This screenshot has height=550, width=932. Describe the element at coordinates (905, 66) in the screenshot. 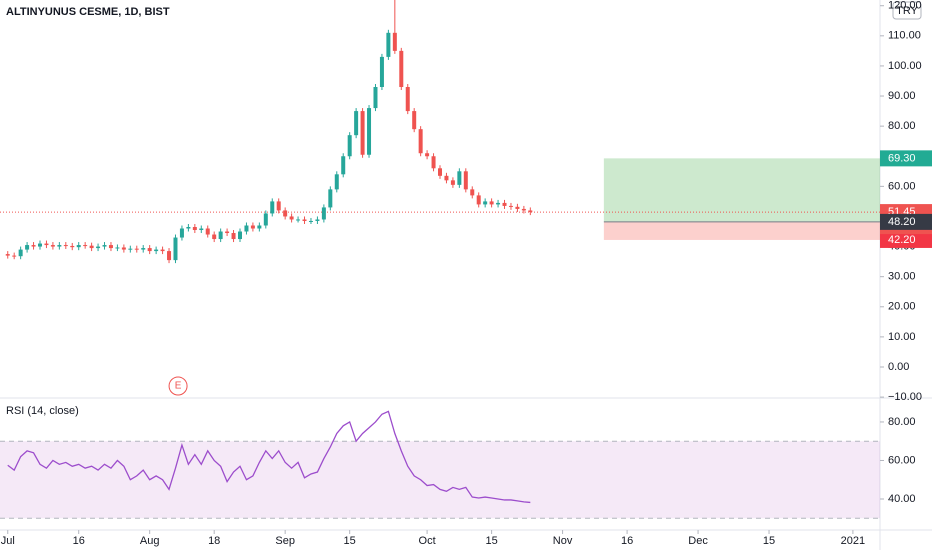

I see `y-tick-label: 100.00` at that location.